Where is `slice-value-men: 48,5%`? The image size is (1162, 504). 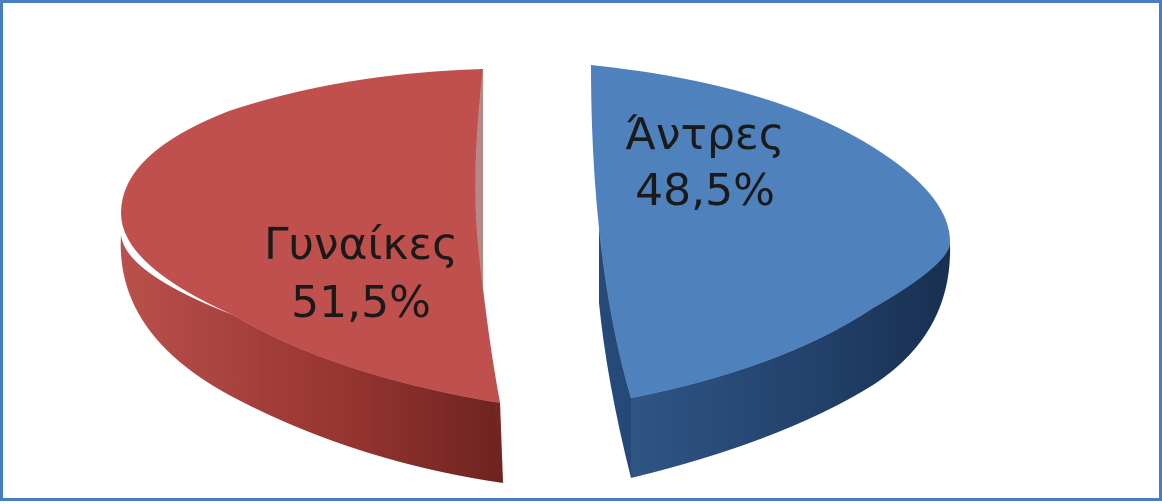 slice-value-men: 48,5% is located at coordinates (705, 190).